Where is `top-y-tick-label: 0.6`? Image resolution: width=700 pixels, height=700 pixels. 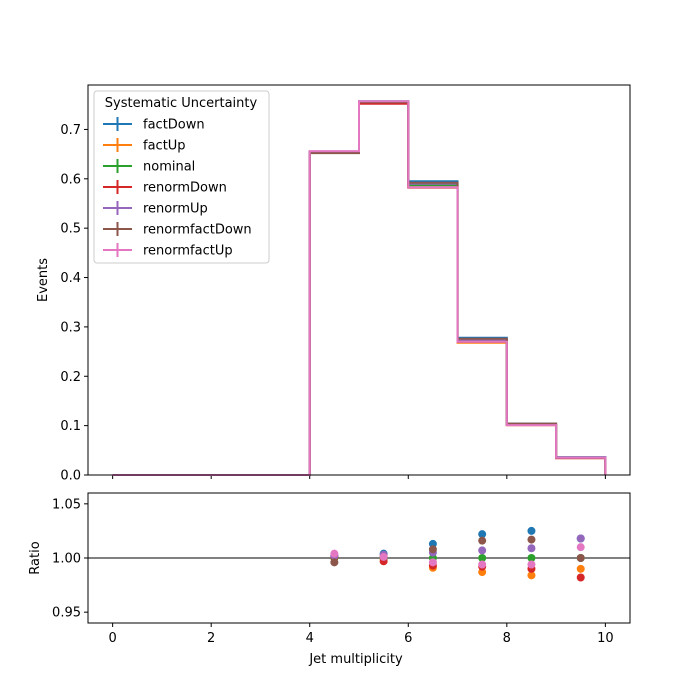 top-y-tick-label: 0.6 is located at coordinates (70, 179).